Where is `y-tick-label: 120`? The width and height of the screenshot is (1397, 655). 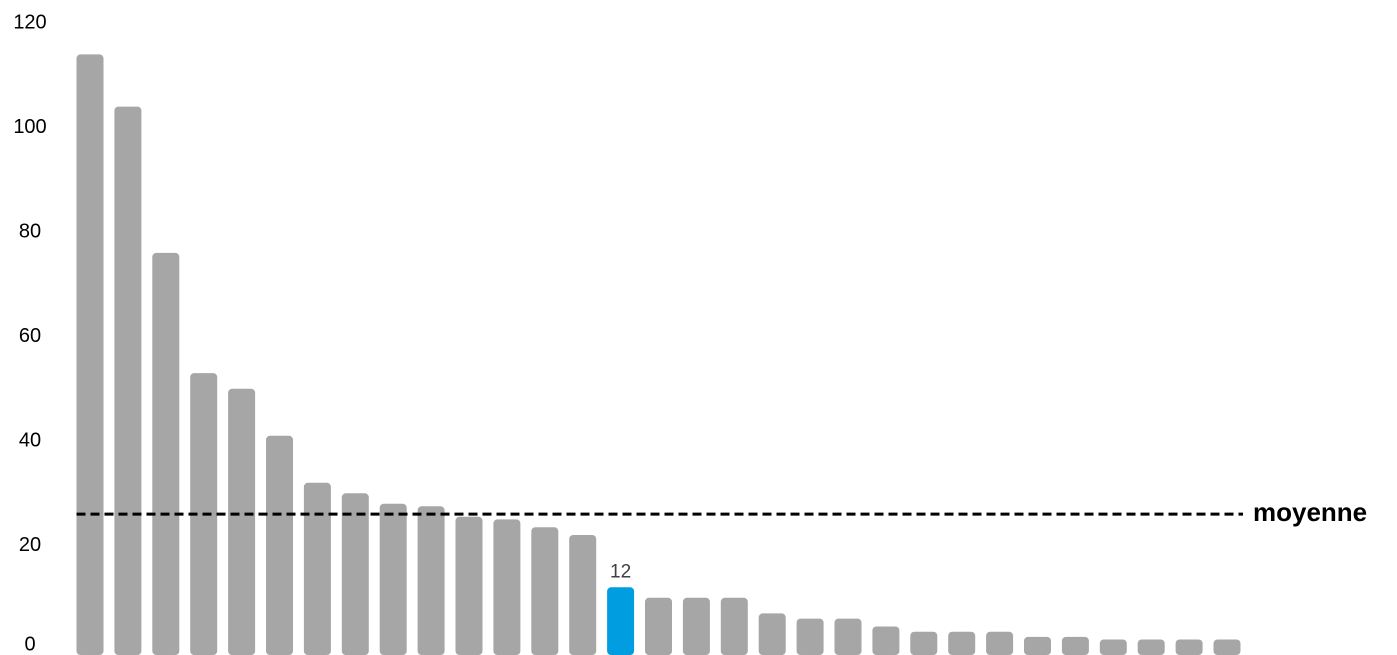 y-tick-label: 120 is located at coordinates (29, 22).